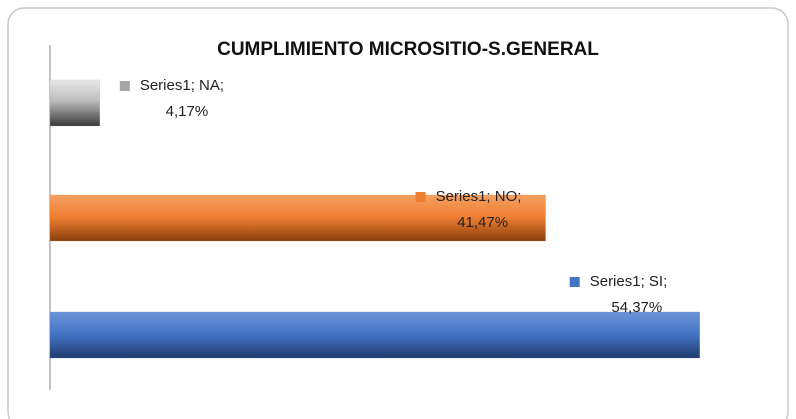  What do you see at coordinates (408, 49) in the screenshot?
I see `chart-title: CUMPLIMIENTO MICROSITIO-S.GENERAL` at bounding box center [408, 49].